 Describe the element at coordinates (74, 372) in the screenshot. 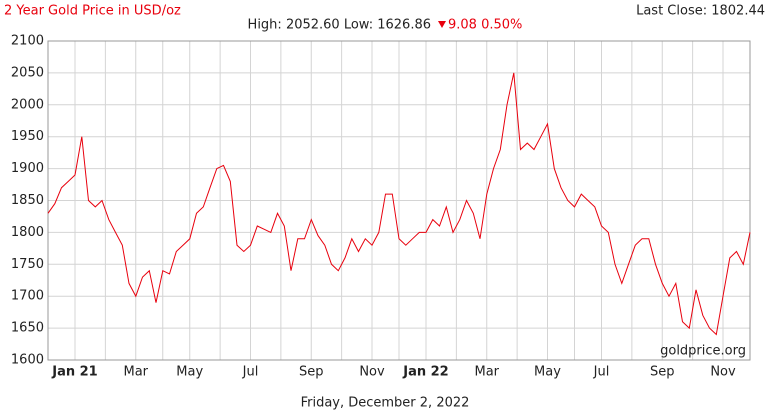

I see `x-tick-label: Jan 21` at that location.